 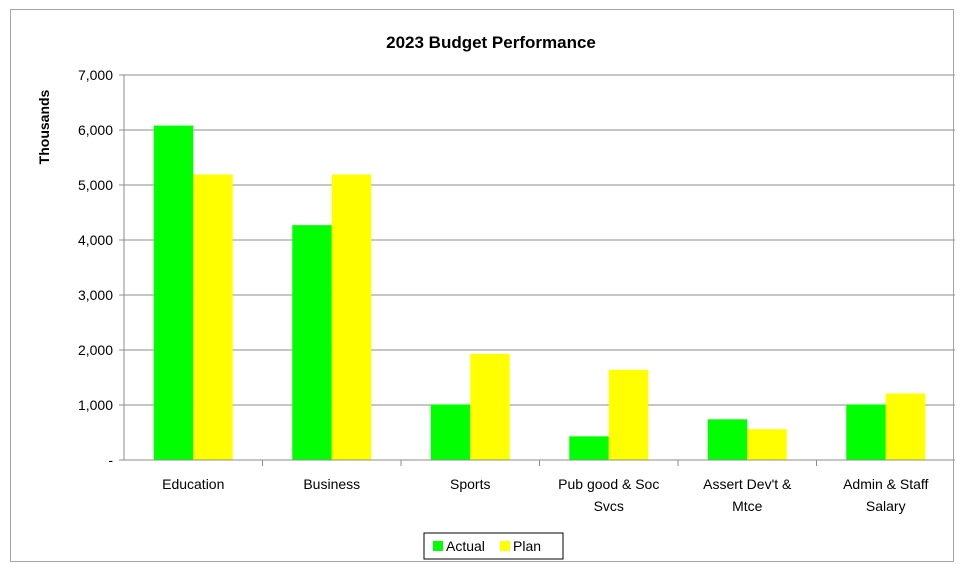 I want to click on y-tick-label: 3,000, so click(x=95, y=295).